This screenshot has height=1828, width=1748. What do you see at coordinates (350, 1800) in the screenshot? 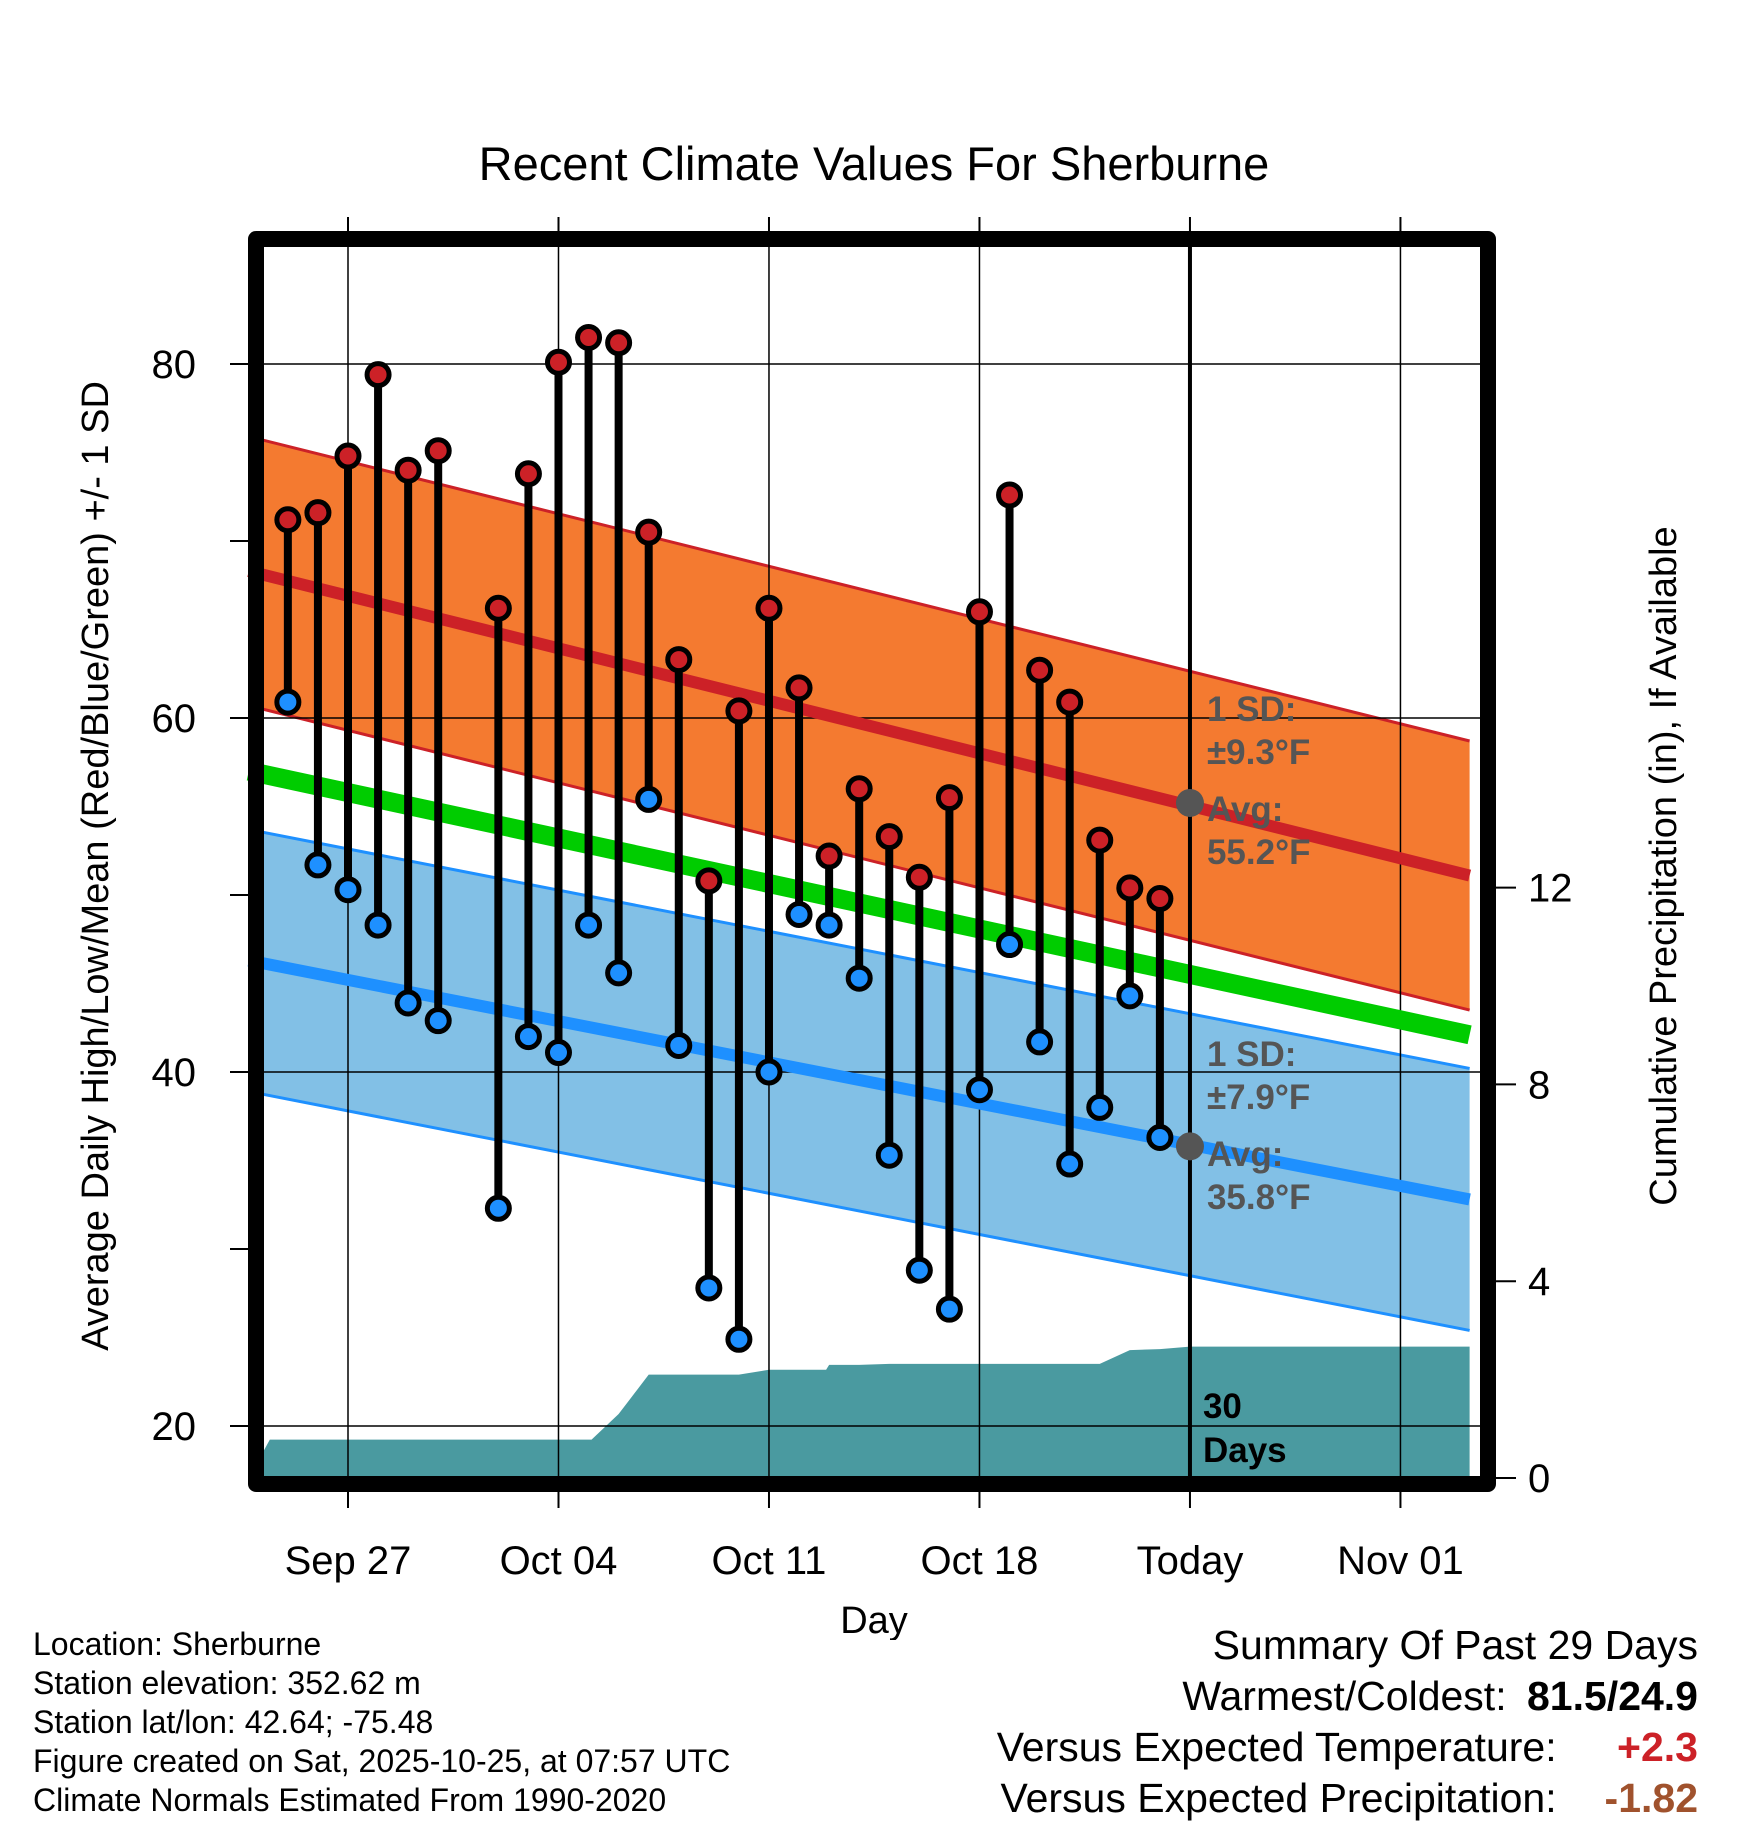
I see `normals-text: Climate Normals Estimated From 1990-2020` at bounding box center [350, 1800].